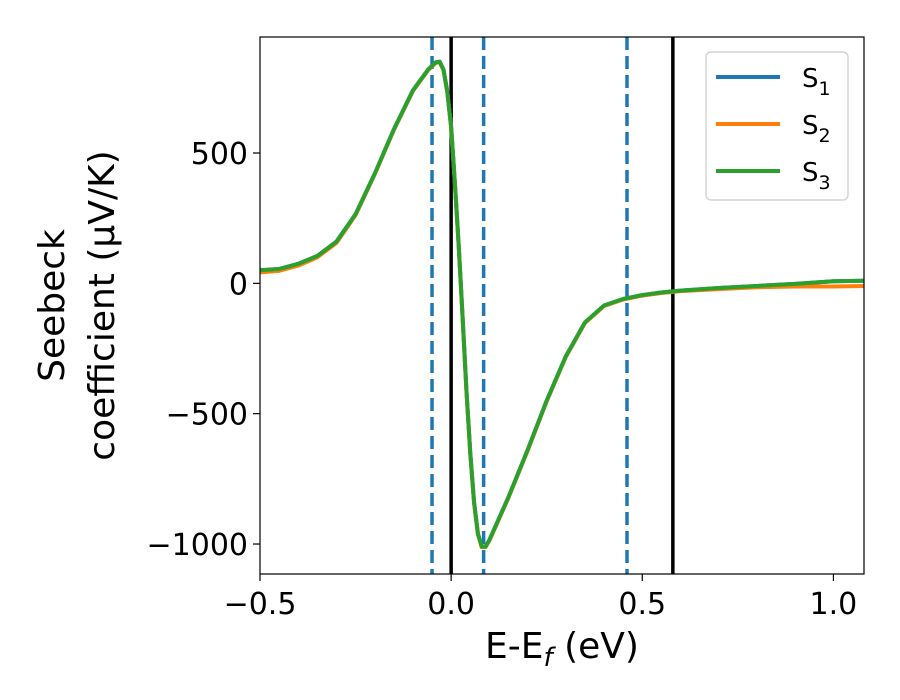  What do you see at coordinates (207, 415) in the screenshot?
I see `y-tick-label: −500` at bounding box center [207, 415].